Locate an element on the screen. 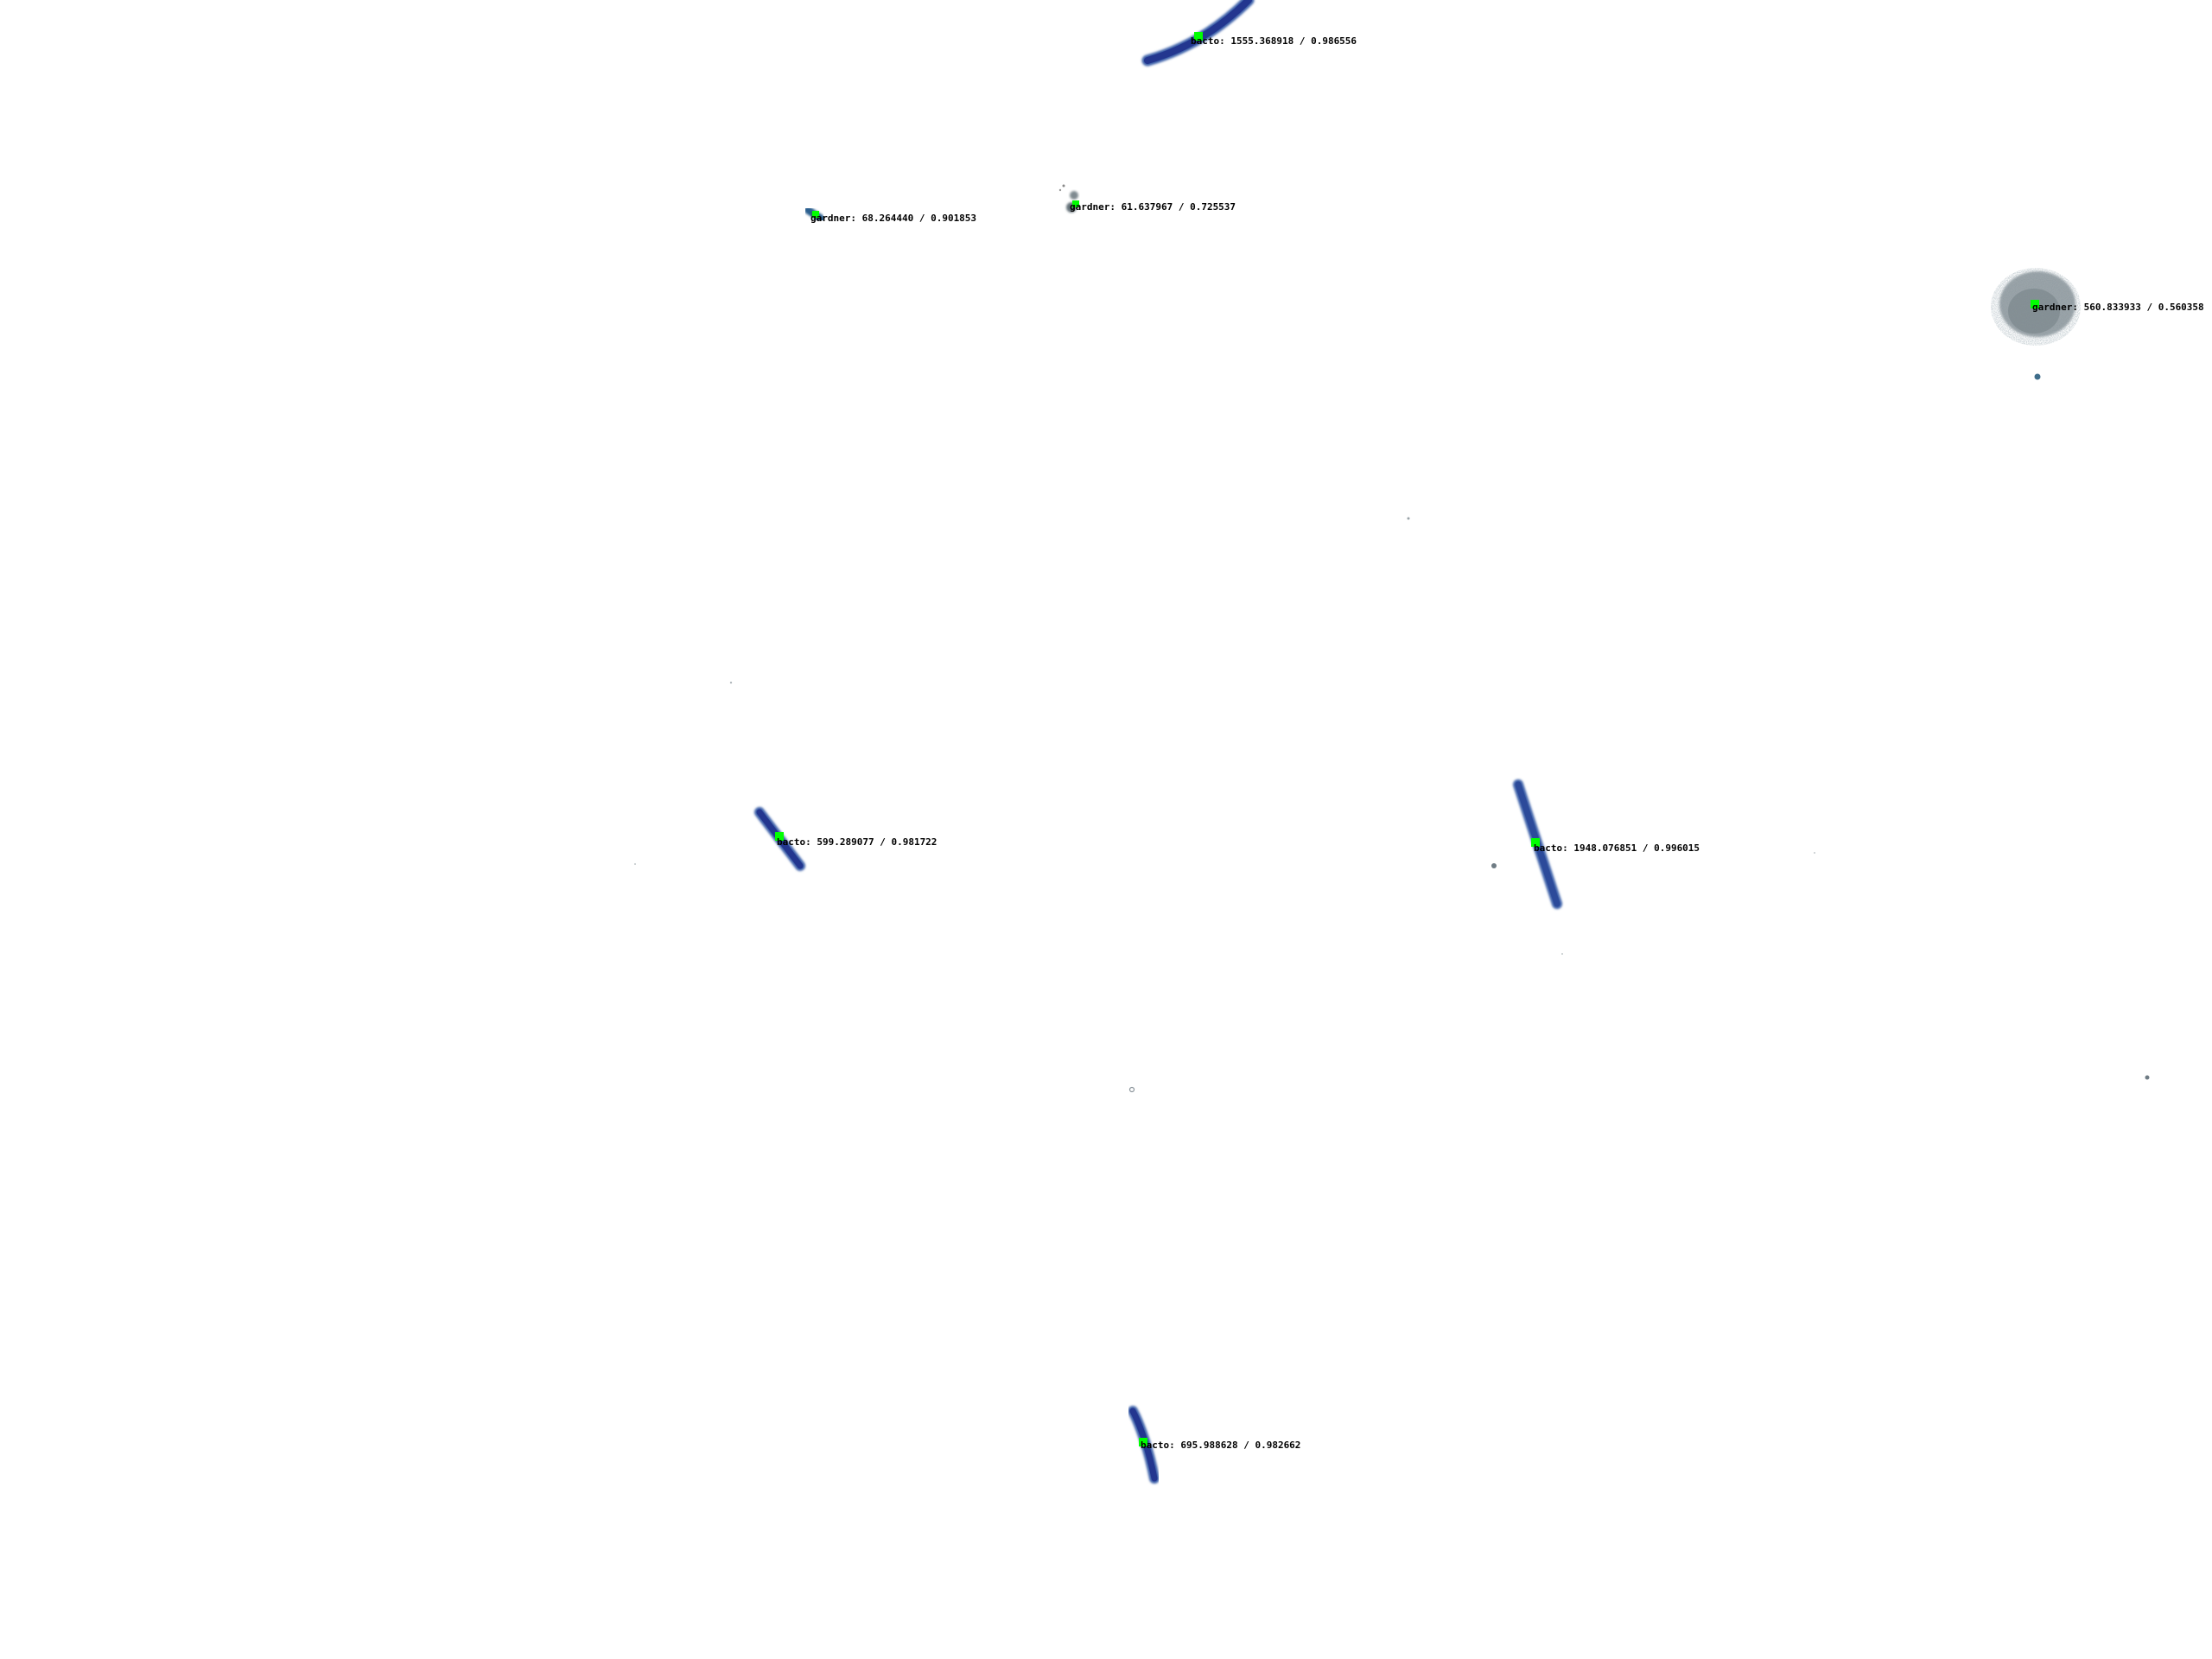  detection-label: bacto: 1948.076851 / 0.996015 is located at coordinates (1617, 848).